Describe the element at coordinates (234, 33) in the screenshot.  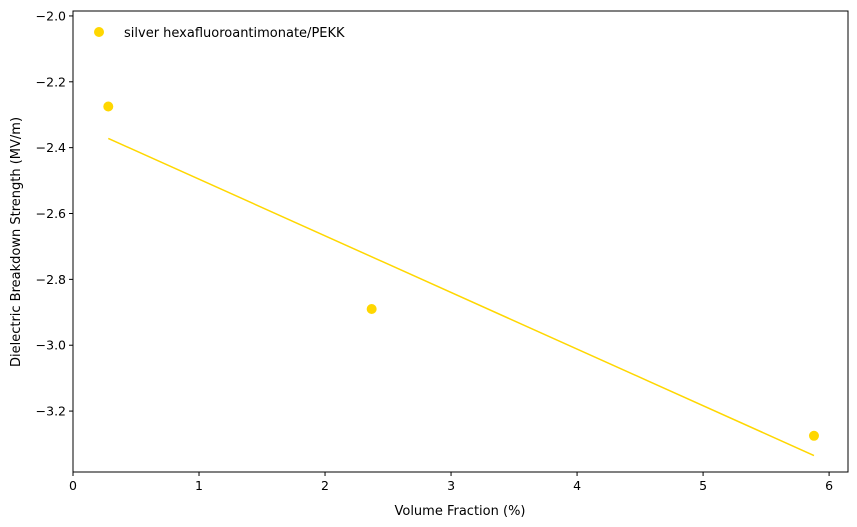
I see `legend-label: silver hexafluoroantimonate/PEKK` at that location.